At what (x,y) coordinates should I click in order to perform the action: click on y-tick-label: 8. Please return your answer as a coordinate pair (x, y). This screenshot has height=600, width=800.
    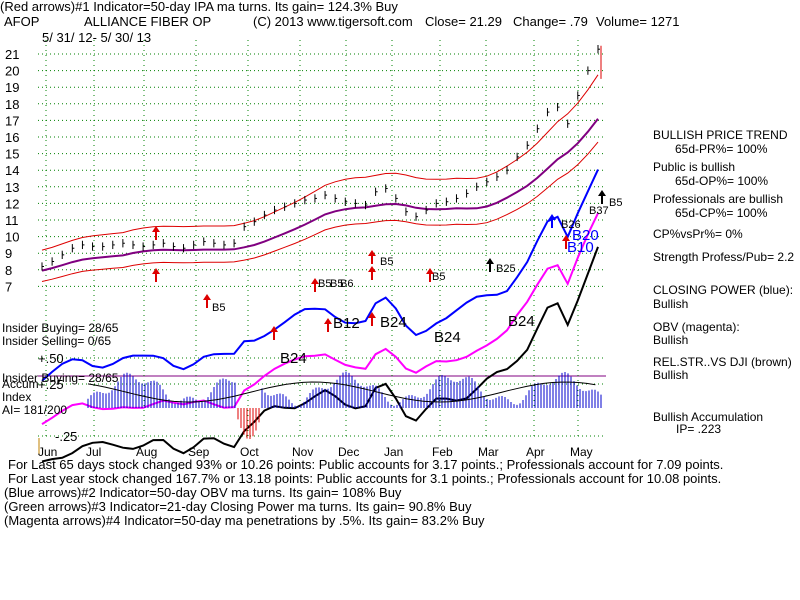
    Looking at the image, I should click on (8, 270).